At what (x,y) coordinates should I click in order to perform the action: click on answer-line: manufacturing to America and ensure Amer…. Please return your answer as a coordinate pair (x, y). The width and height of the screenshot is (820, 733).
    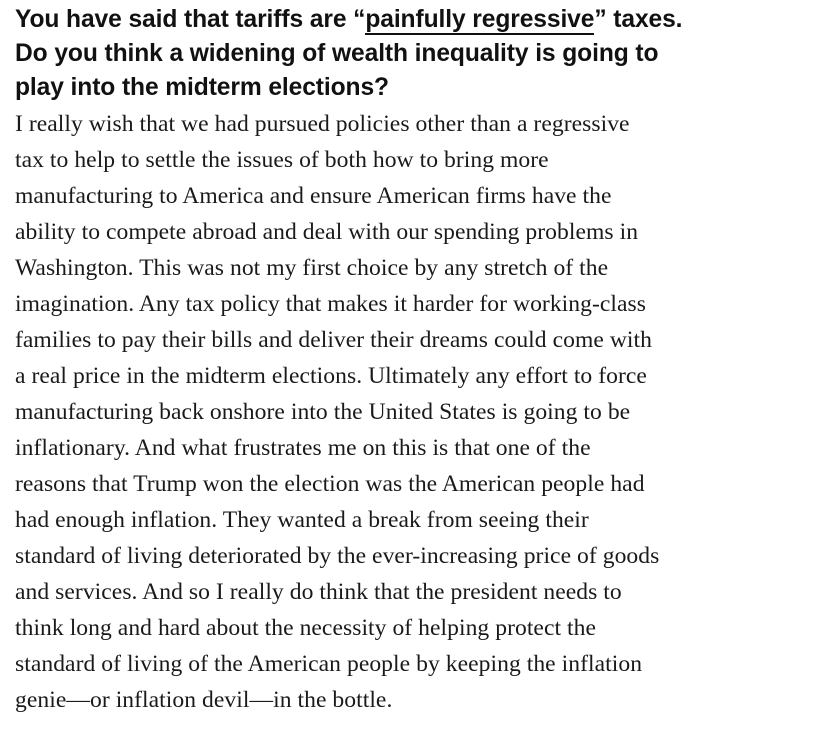
    Looking at the image, I should click on (313, 196).